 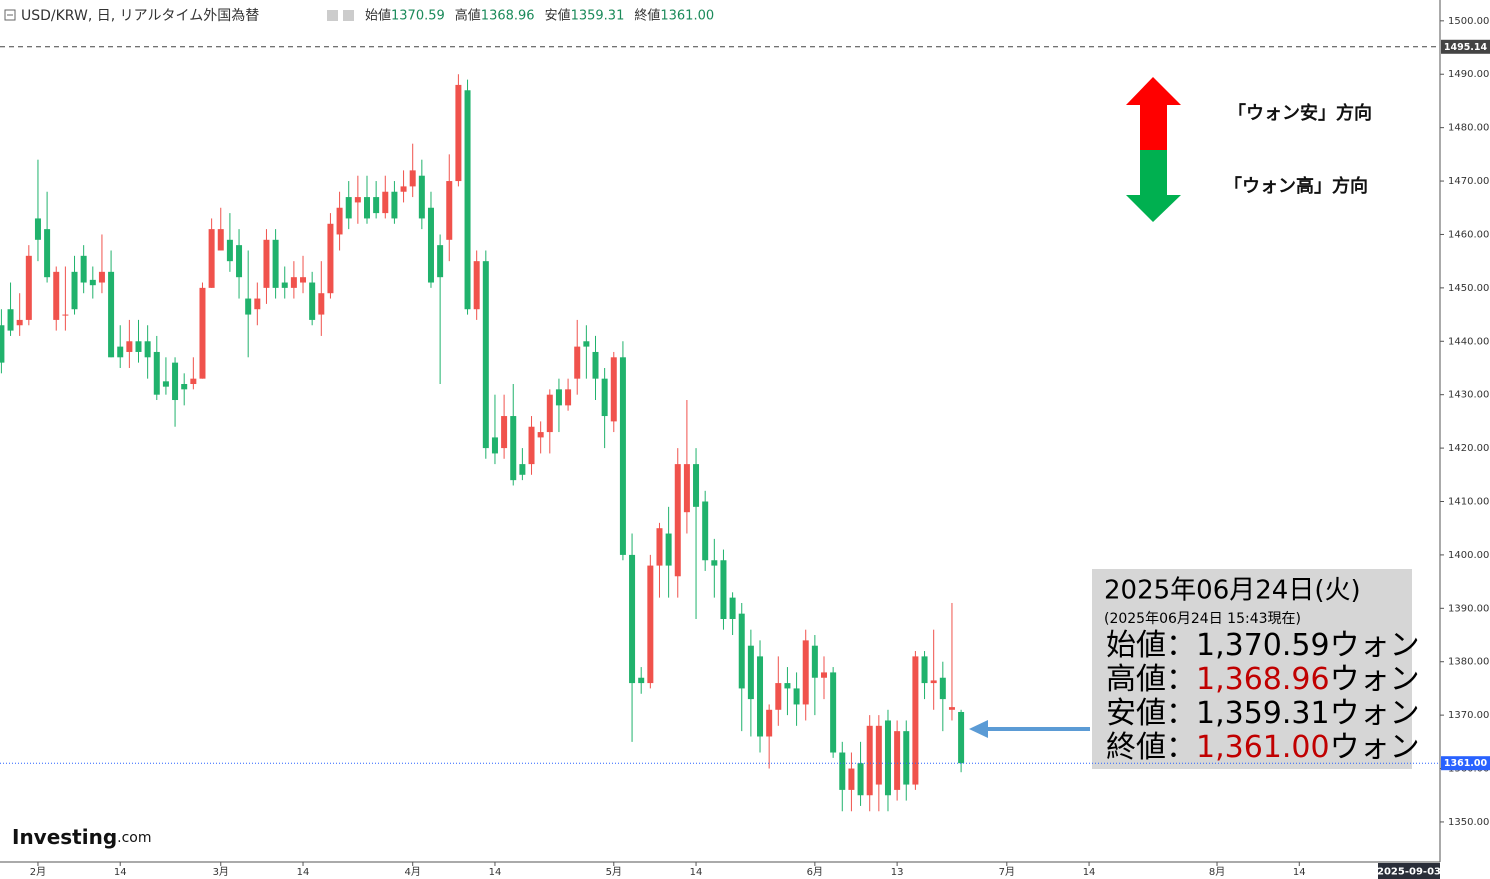 I want to click on date-marker-box, so click(x=1409, y=871).